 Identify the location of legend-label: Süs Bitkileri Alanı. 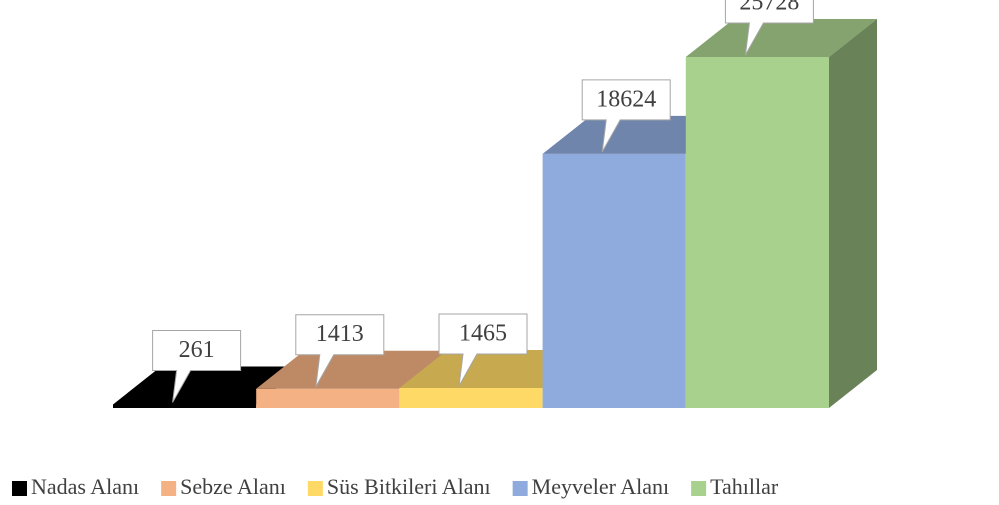
(409, 486).